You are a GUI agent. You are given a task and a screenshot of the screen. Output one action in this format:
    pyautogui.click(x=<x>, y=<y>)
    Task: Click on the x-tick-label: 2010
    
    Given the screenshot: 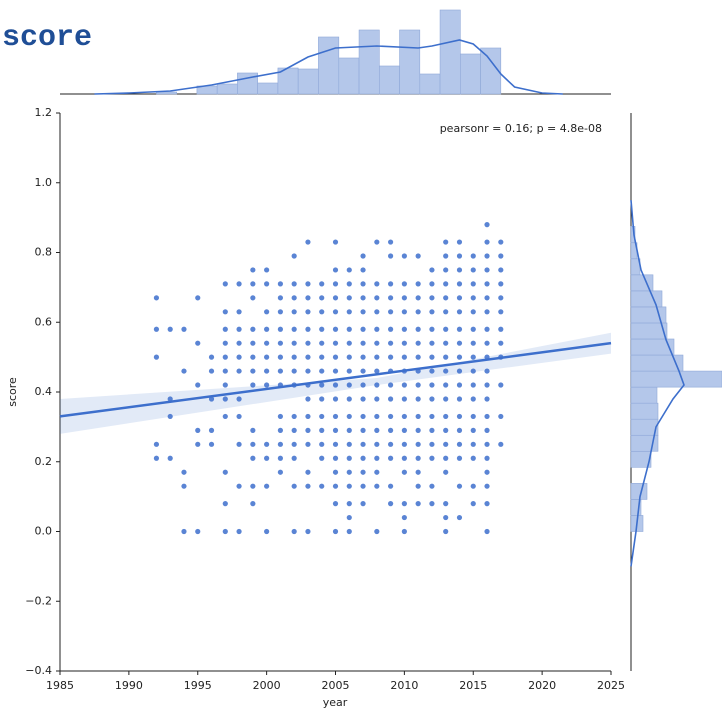 What is the action you would take?
    pyautogui.click(x=404, y=685)
    